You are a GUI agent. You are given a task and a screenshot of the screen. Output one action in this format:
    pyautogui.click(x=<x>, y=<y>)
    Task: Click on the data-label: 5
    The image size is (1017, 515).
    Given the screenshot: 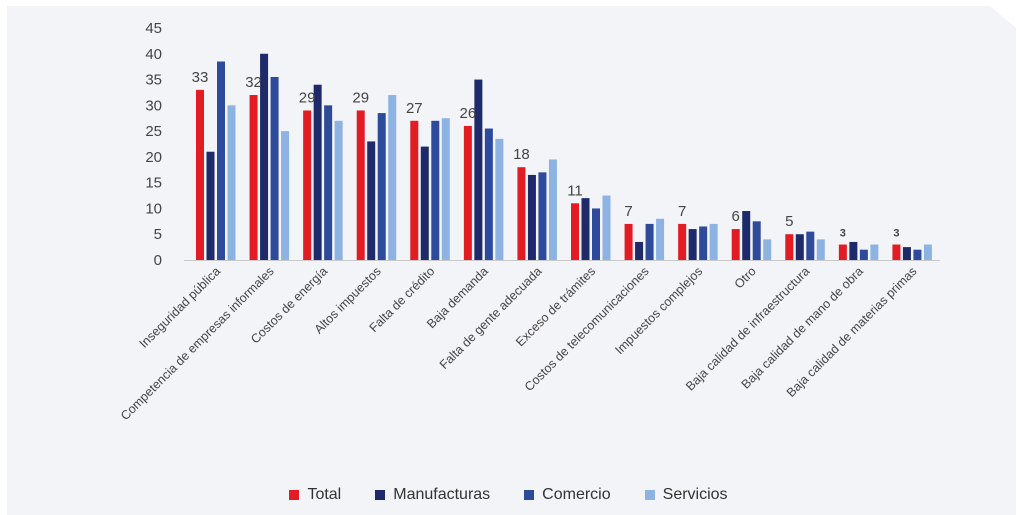 What is the action you would take?
    pyautogui.click(x=789, y=221)
    